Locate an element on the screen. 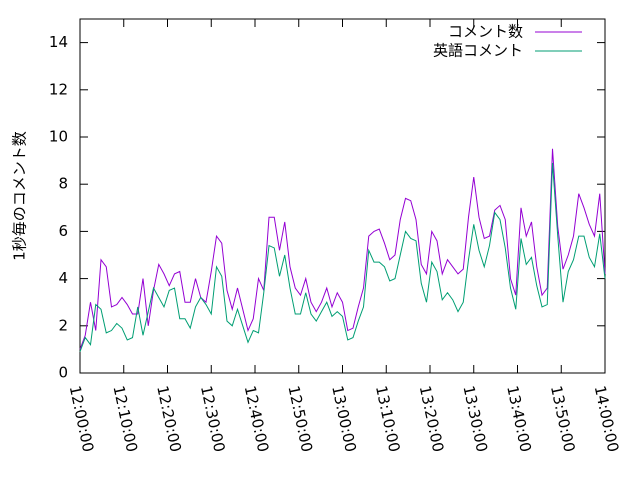  x-tick-label: 12:10:00 is located at coordinates (125, 419).